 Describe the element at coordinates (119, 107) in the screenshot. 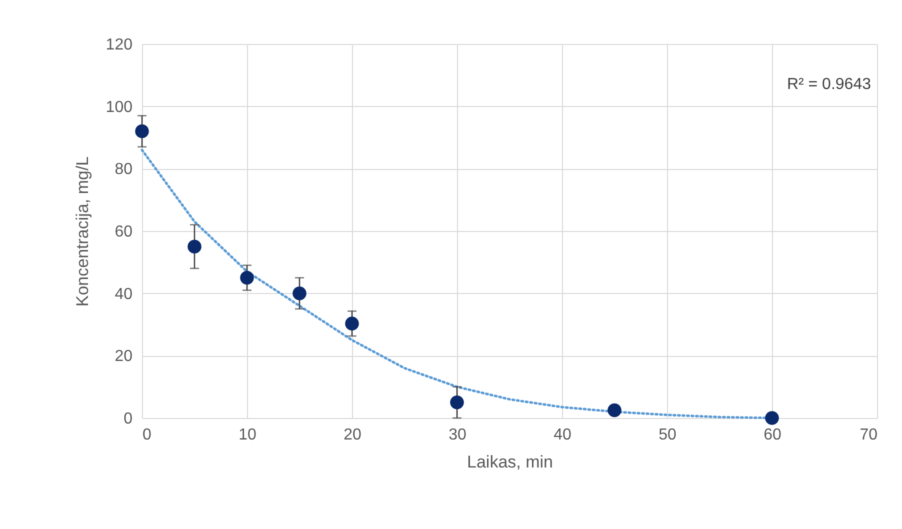

I see `y-tick-label: 100` at that location.